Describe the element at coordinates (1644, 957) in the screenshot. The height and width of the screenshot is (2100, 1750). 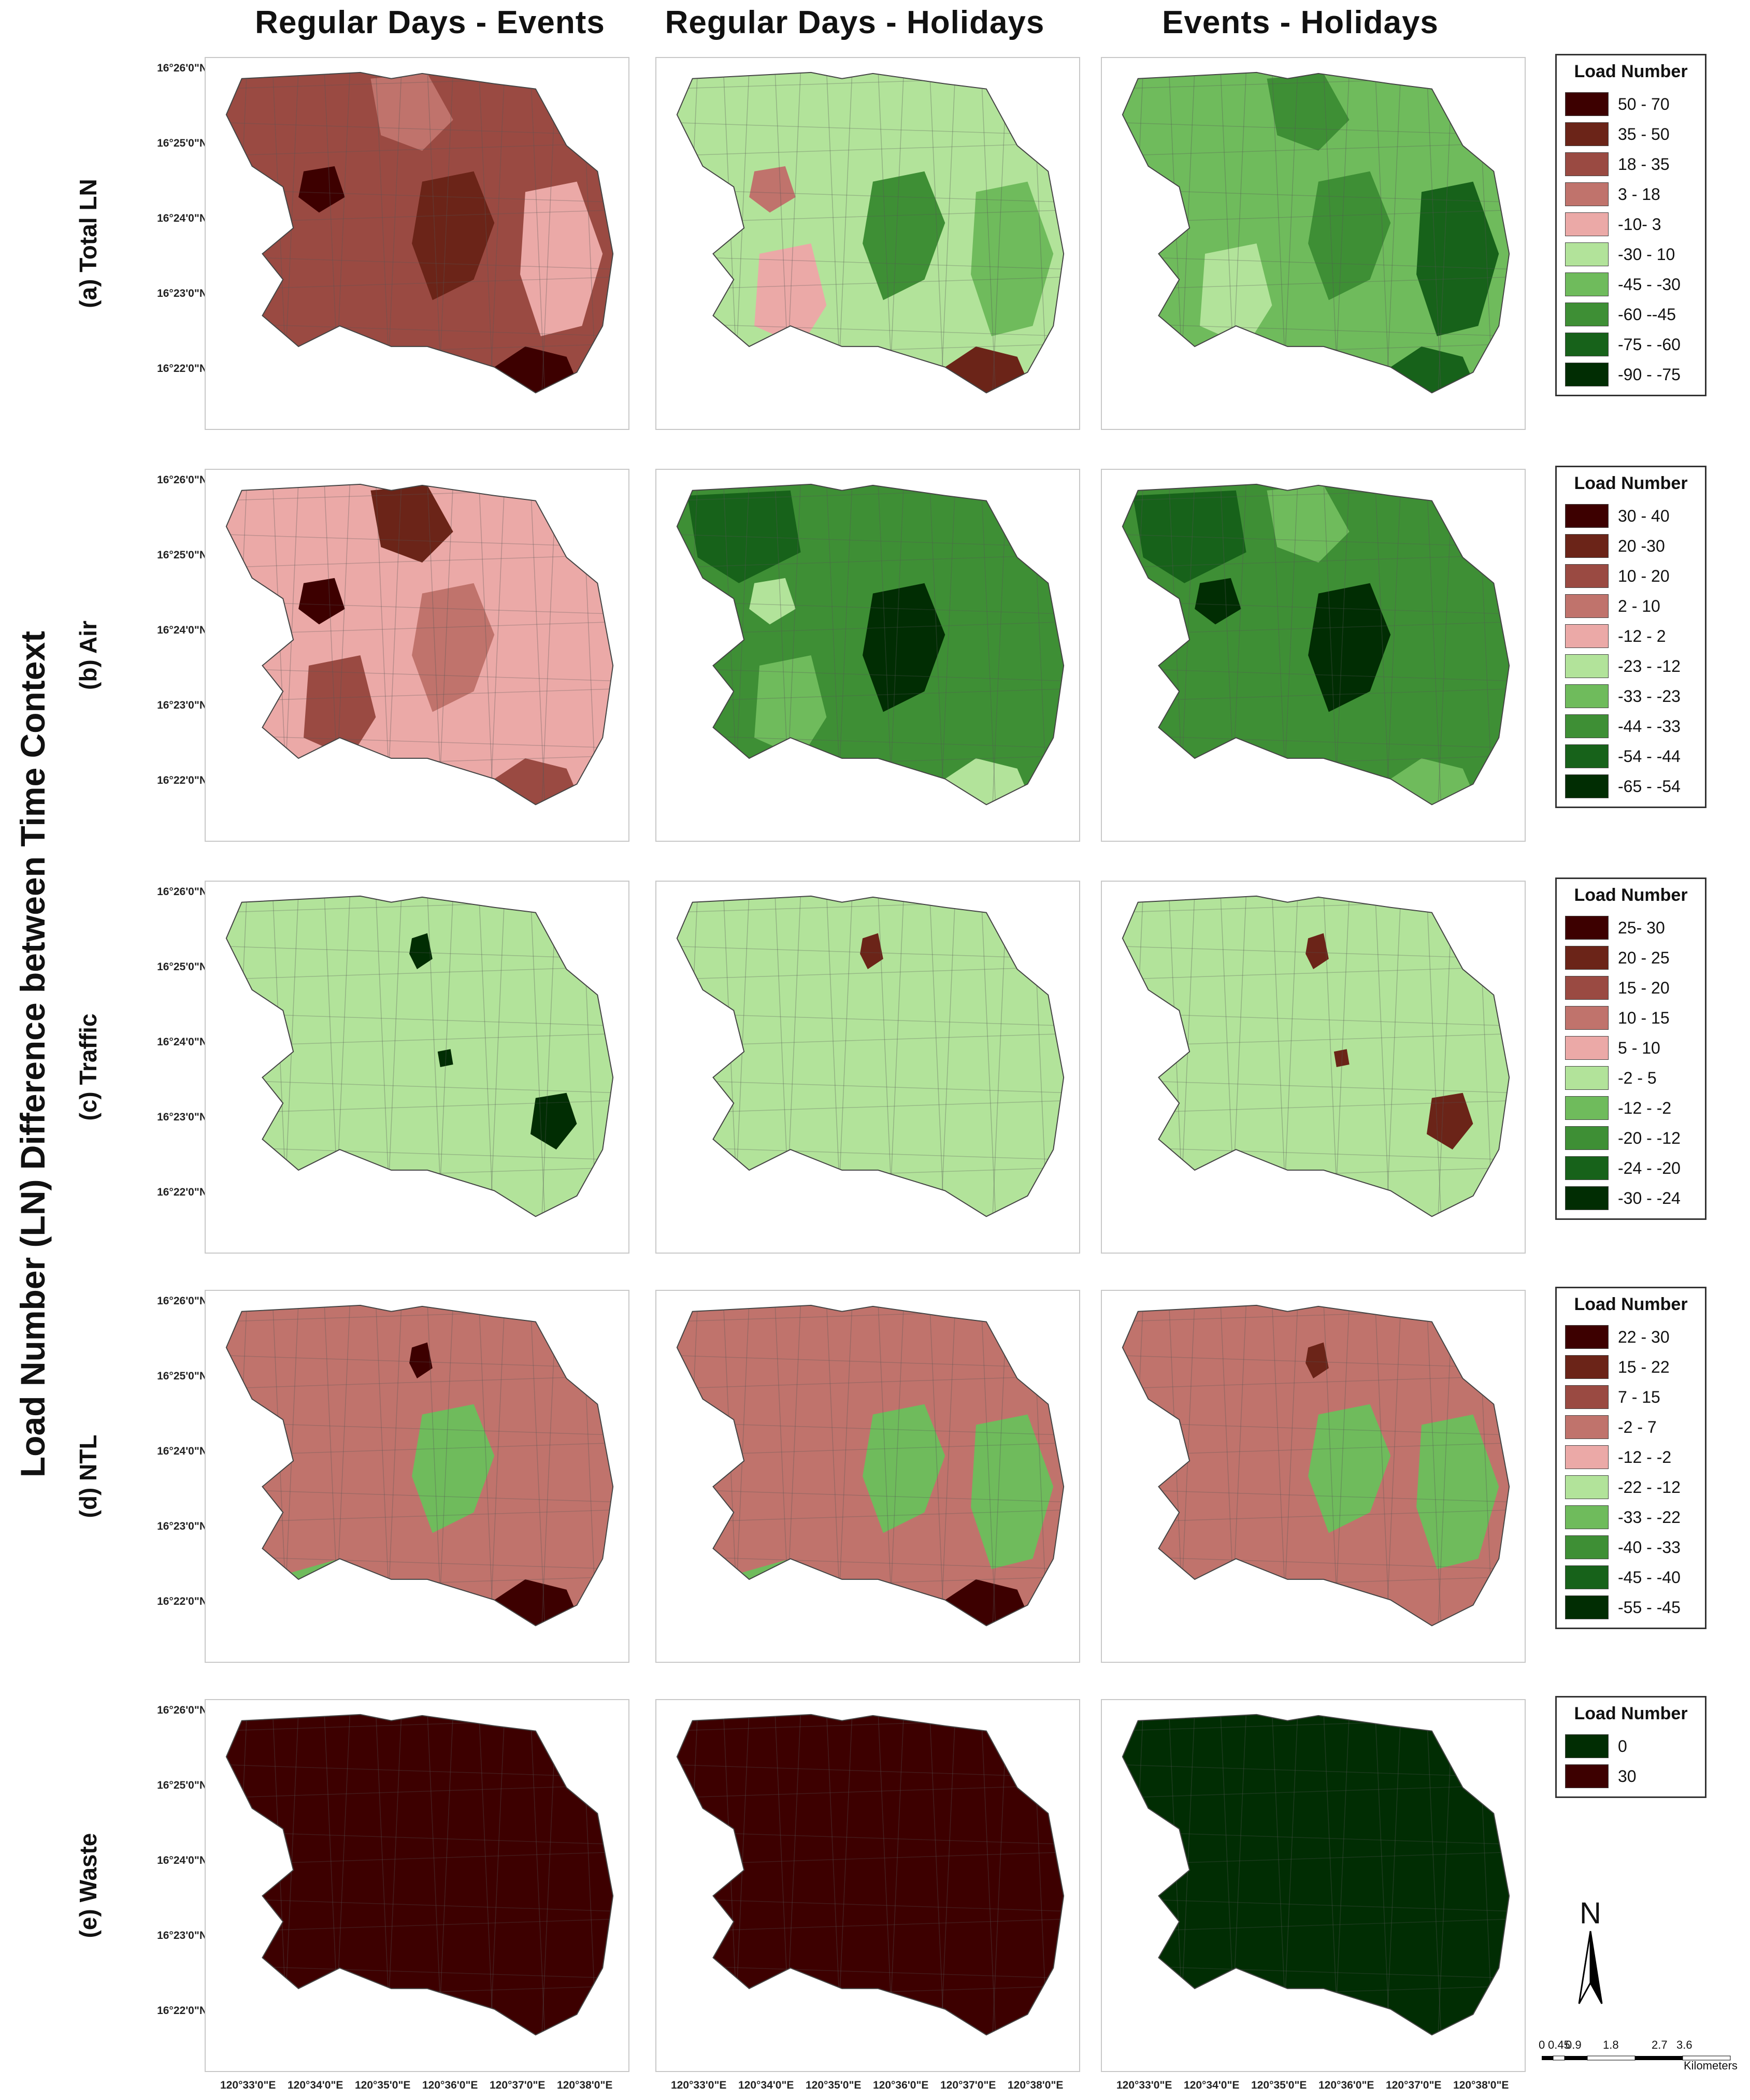
I see `legend-label: 20 - 25` at that location.